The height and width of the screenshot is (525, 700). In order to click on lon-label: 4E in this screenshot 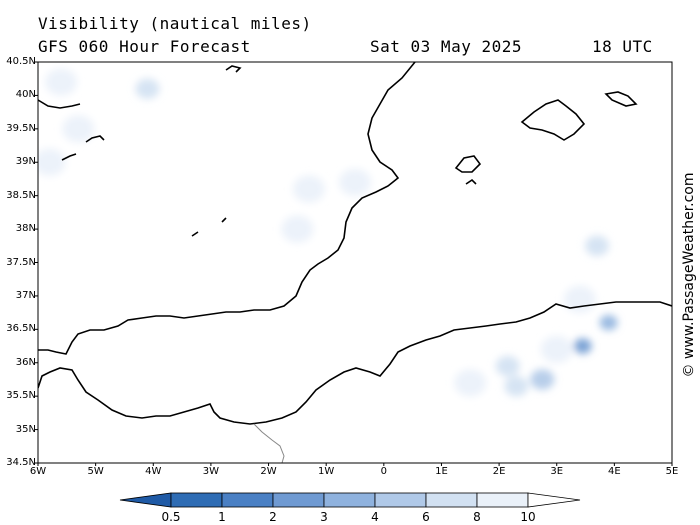, I will do `click(614, 471)`.